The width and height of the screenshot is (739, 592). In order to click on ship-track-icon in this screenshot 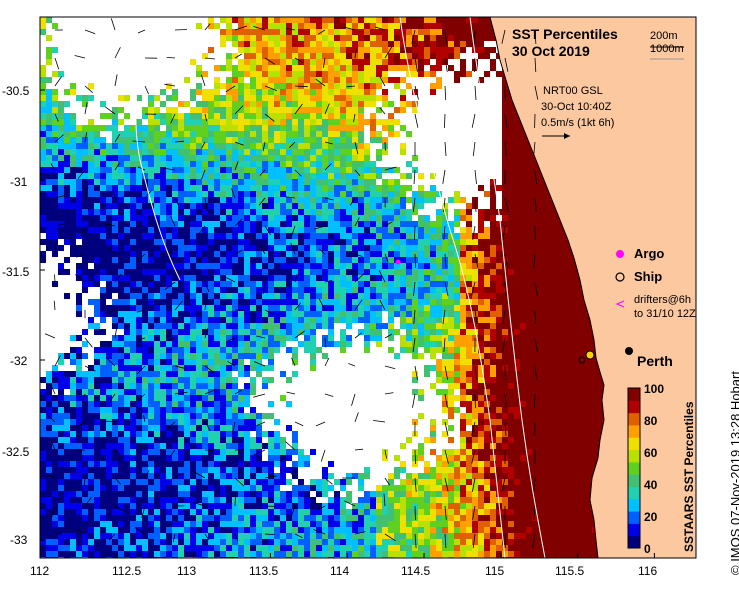, I will do `click(582, 360)`.